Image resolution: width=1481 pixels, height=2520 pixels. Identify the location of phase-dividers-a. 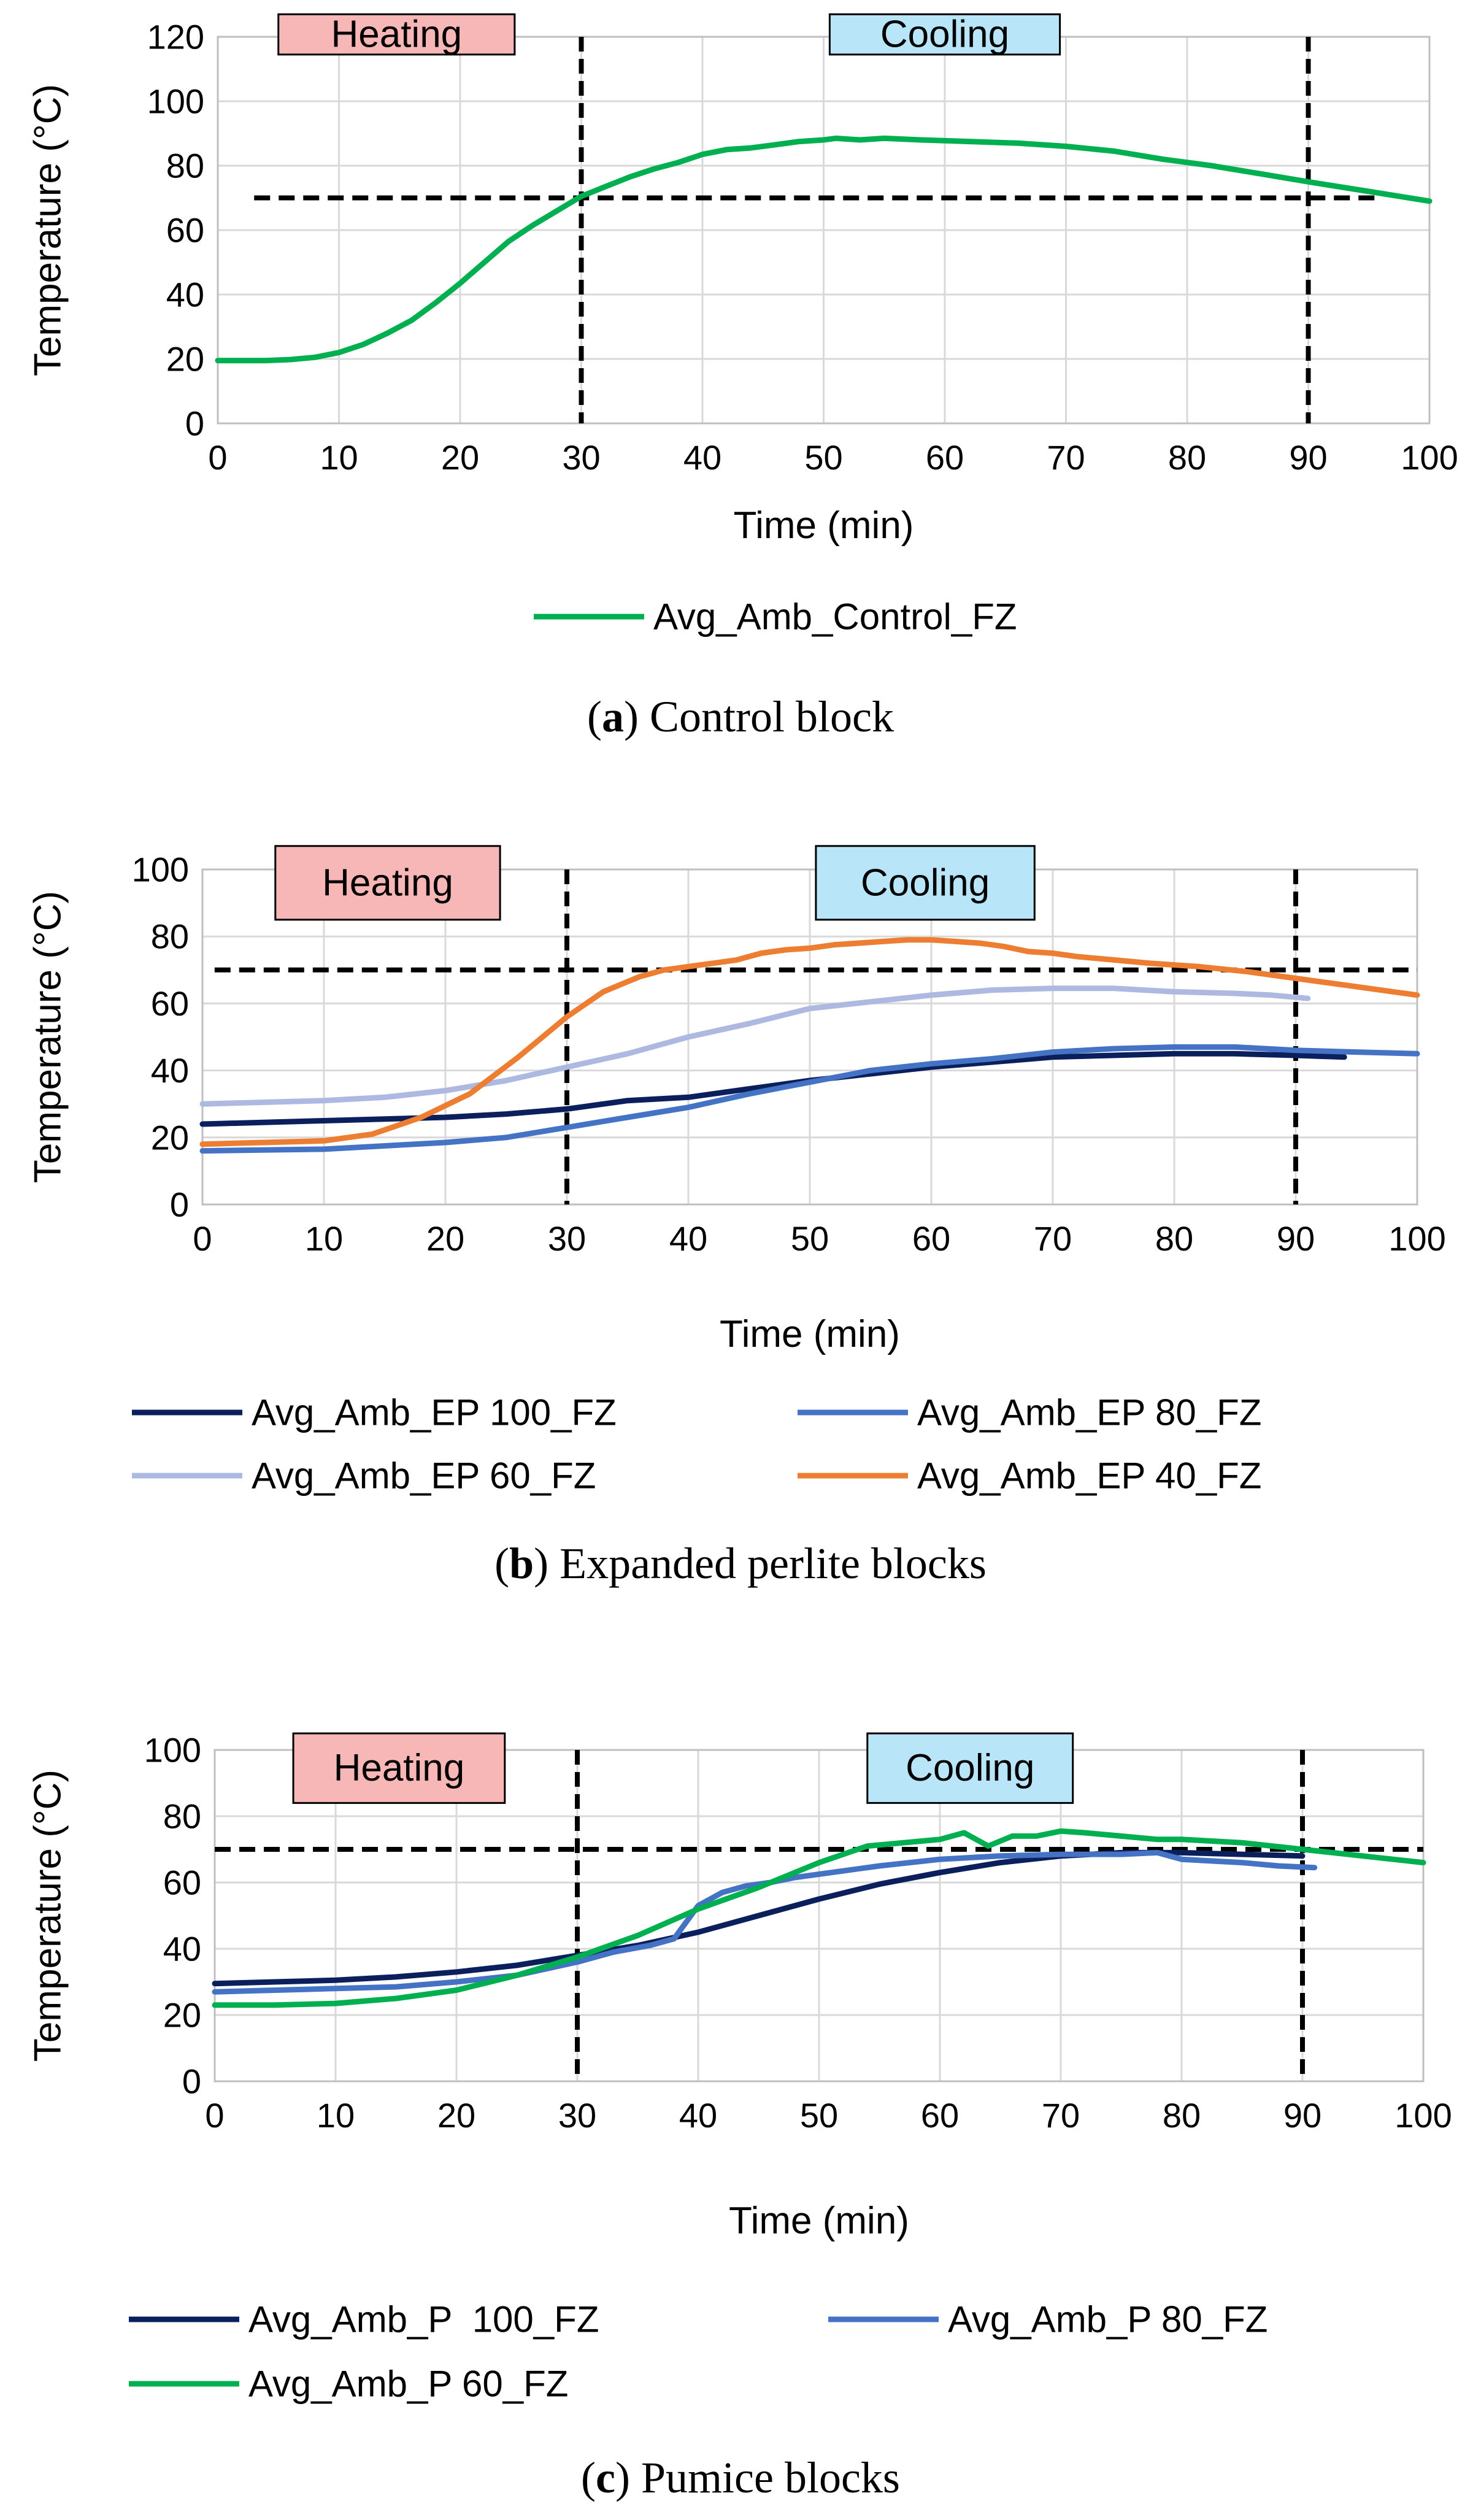
(945, 230).